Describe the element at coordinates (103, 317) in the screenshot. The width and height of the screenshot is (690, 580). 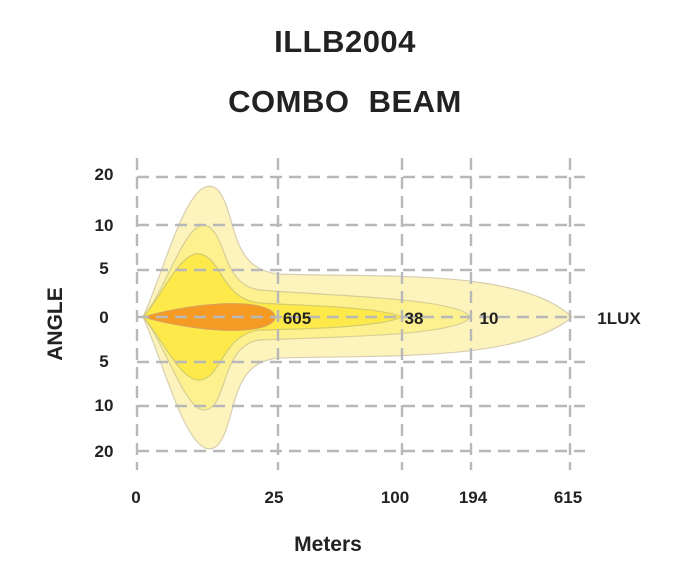
I see `y-tick-label: 0` at that location.